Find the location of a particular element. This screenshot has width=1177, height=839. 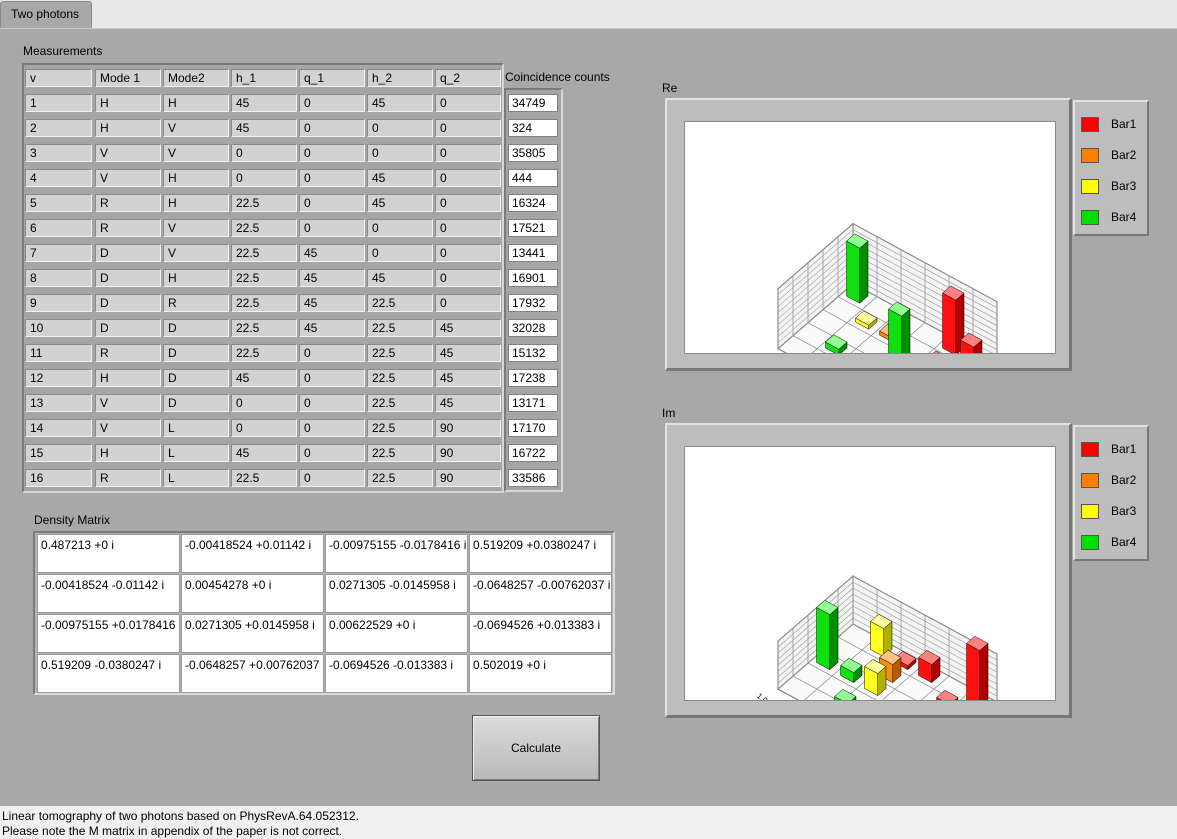

coincidence-count-field: 13171 is located at coordinates (533, 403).